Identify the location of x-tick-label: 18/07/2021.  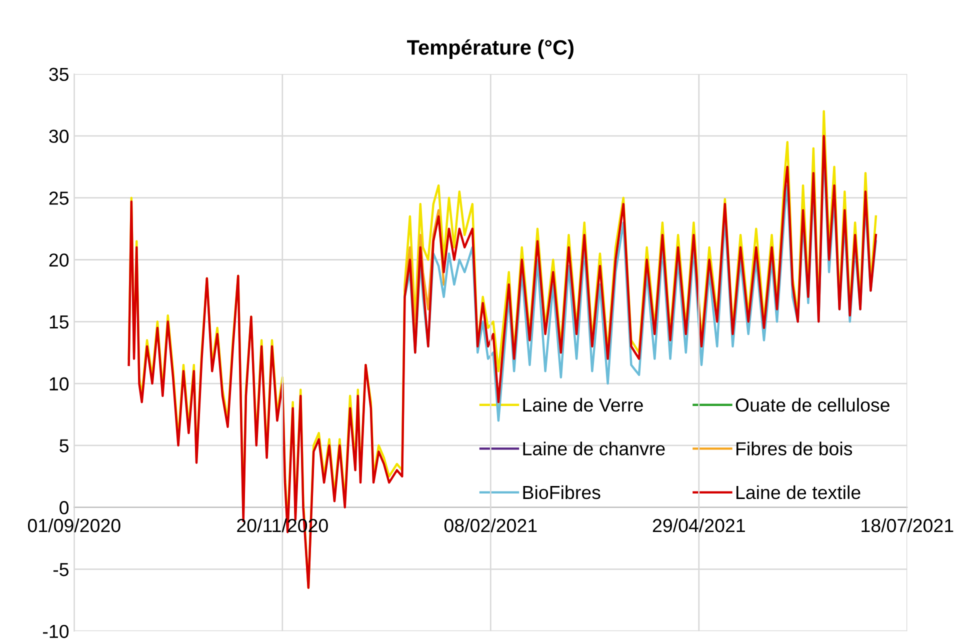
(908, 525).